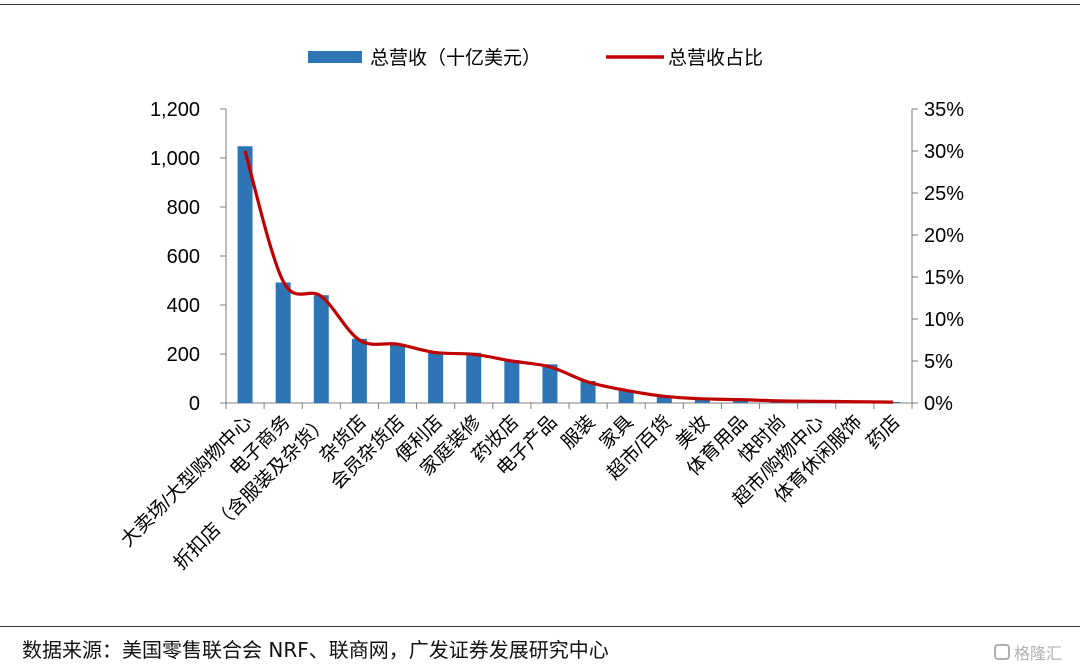  What do you see at coordinates (715, 58) in the screenshot?
I see `legend-line-label: 总营收占比` at bounding box center [715, 58].